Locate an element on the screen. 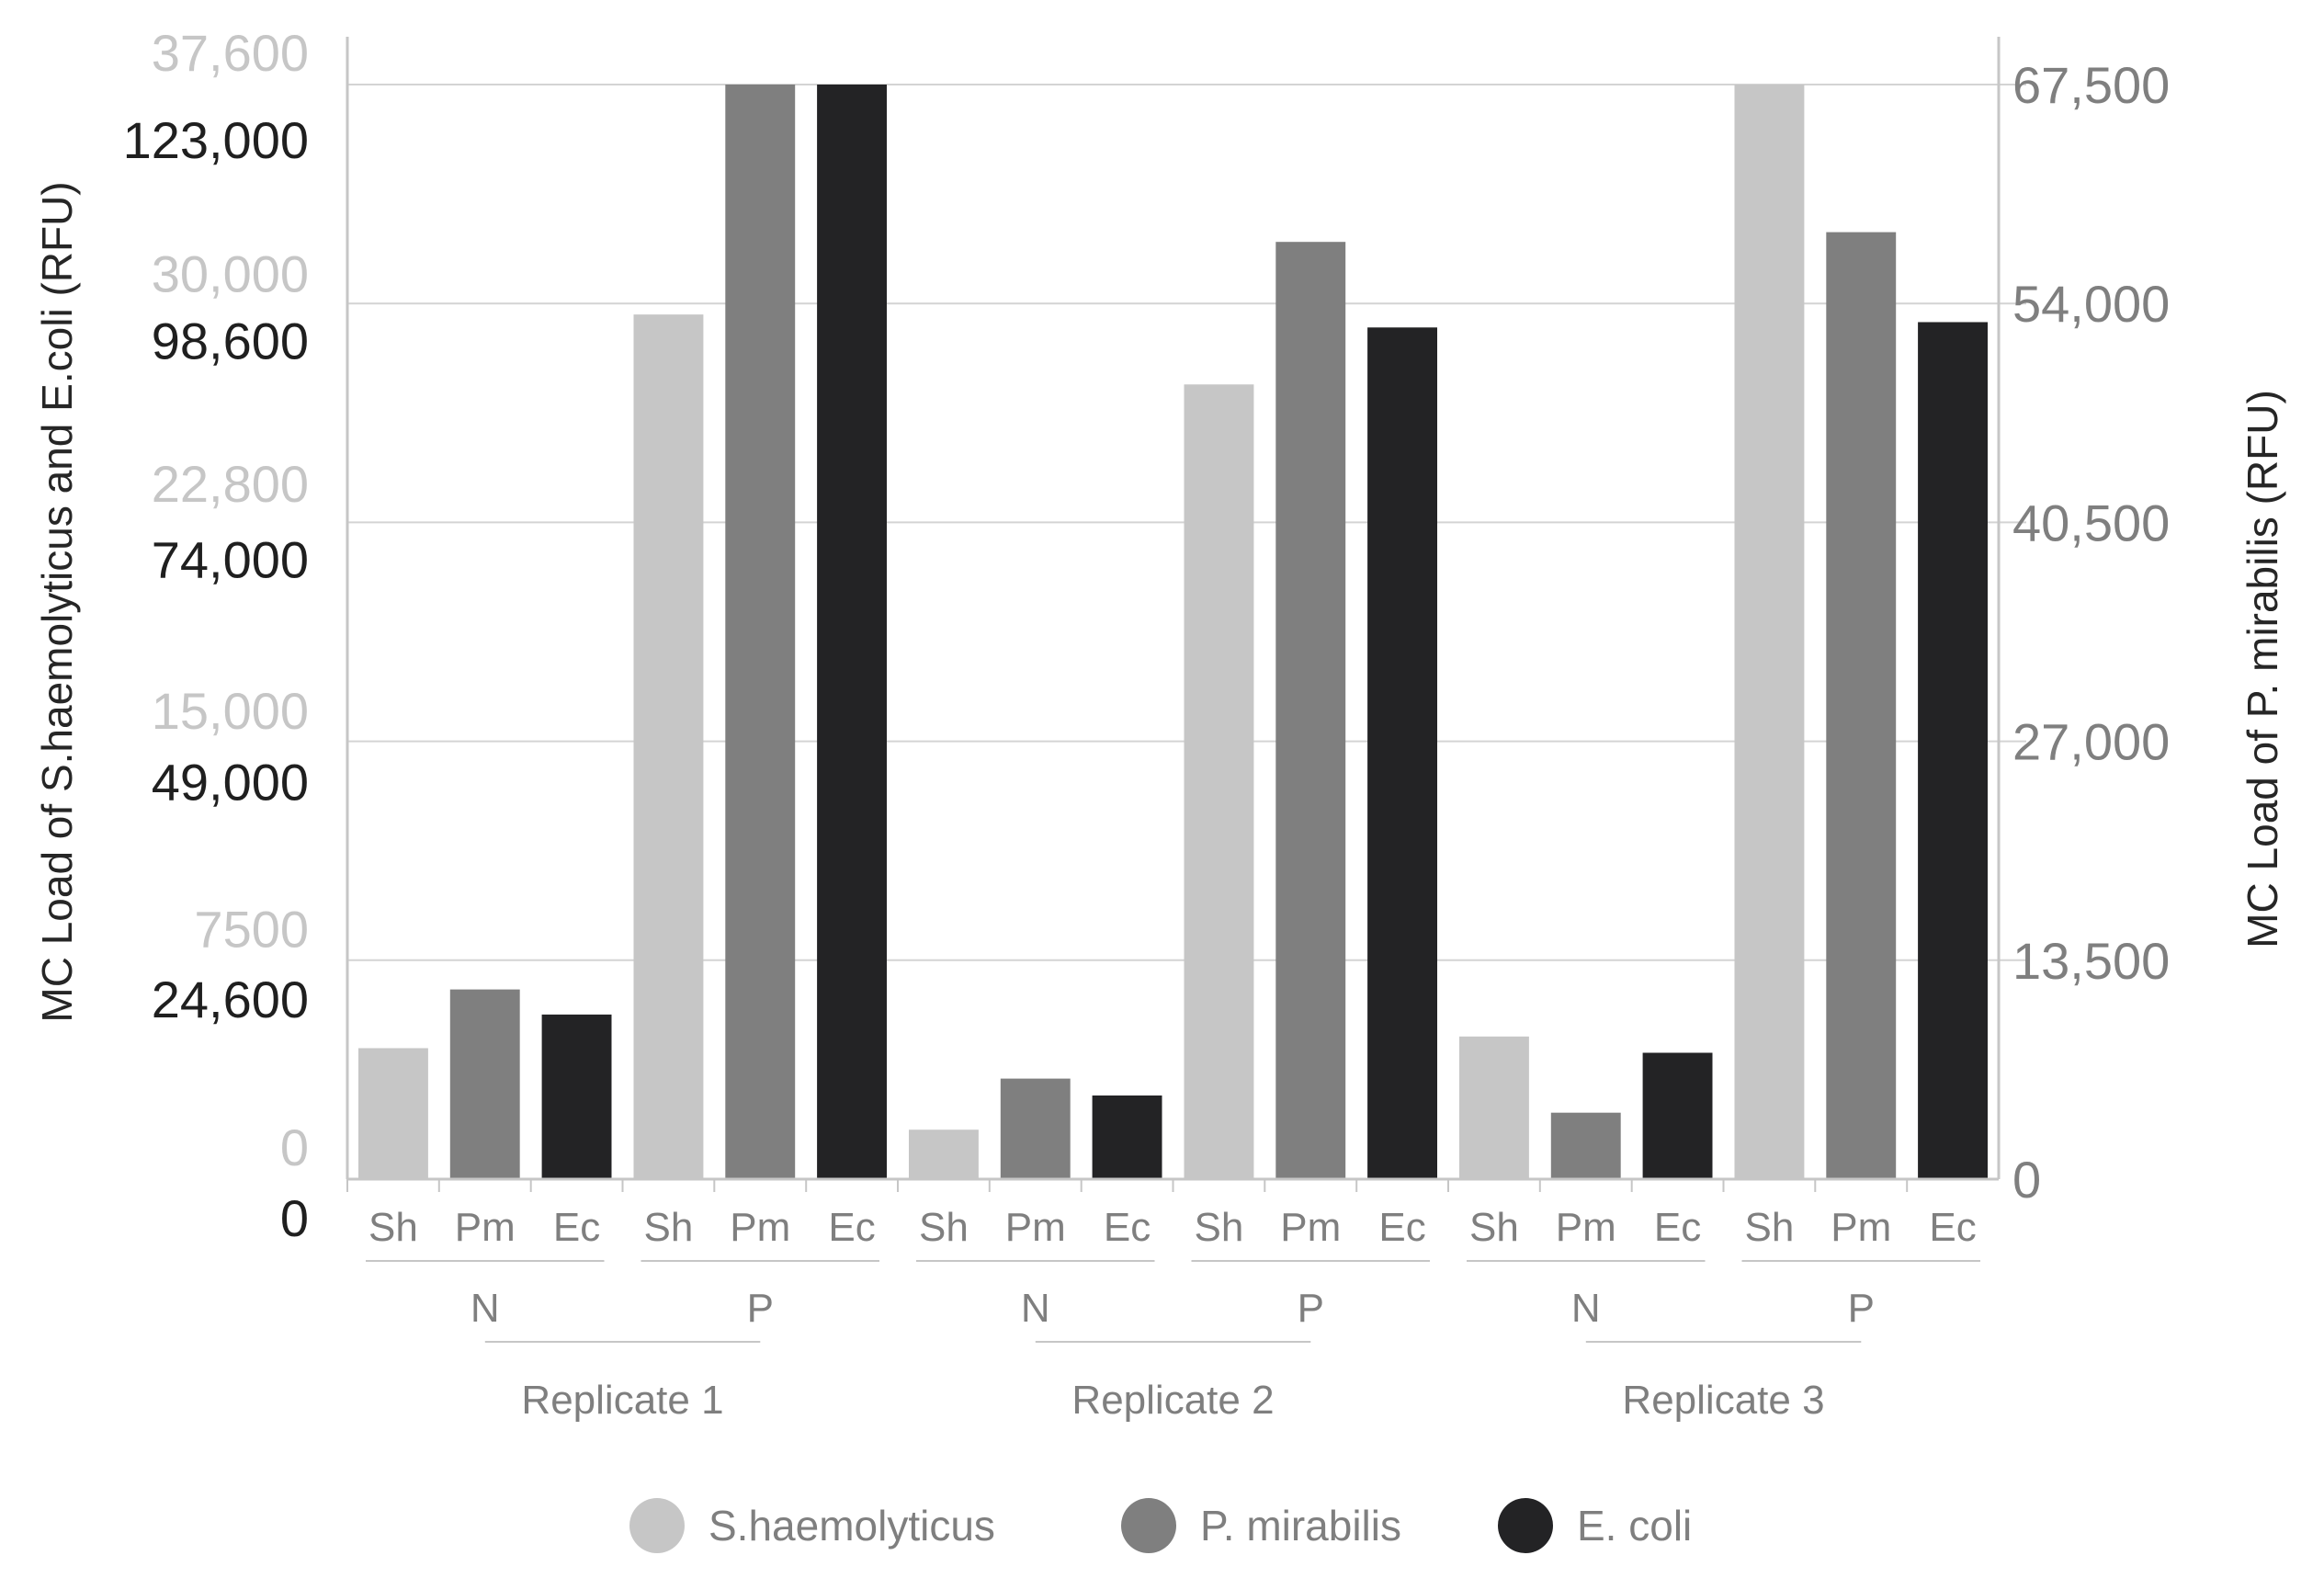  x-bar-label-0: Sh is located at coordinates (393, 1228).